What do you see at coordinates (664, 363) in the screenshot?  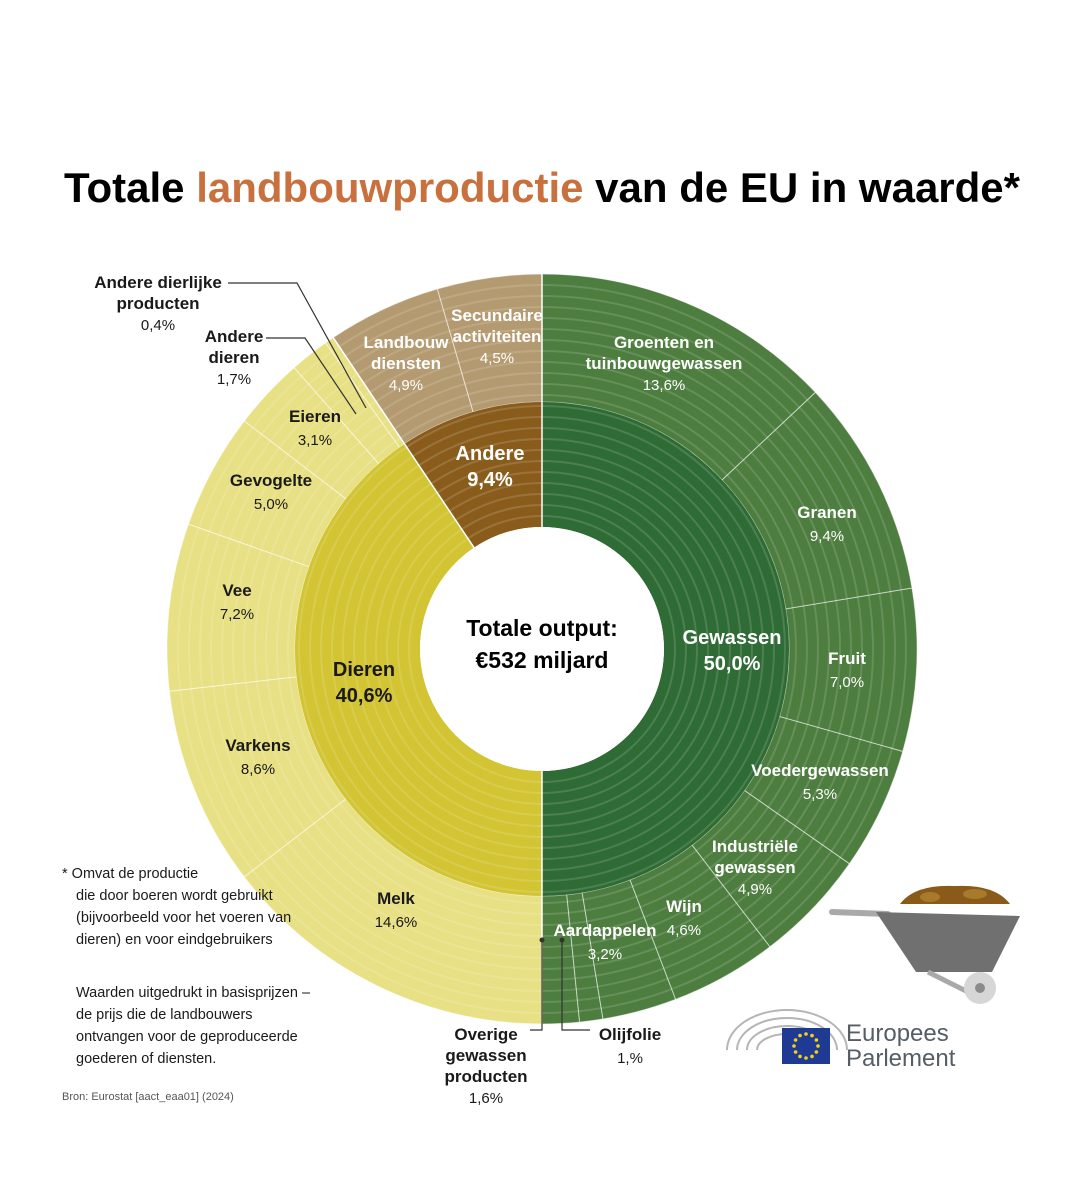 I see `label-groenten-en-tuinbouwgewassen: Groenten en tuinbouwgewassen 13,6%` at bounding box center [664, 363].